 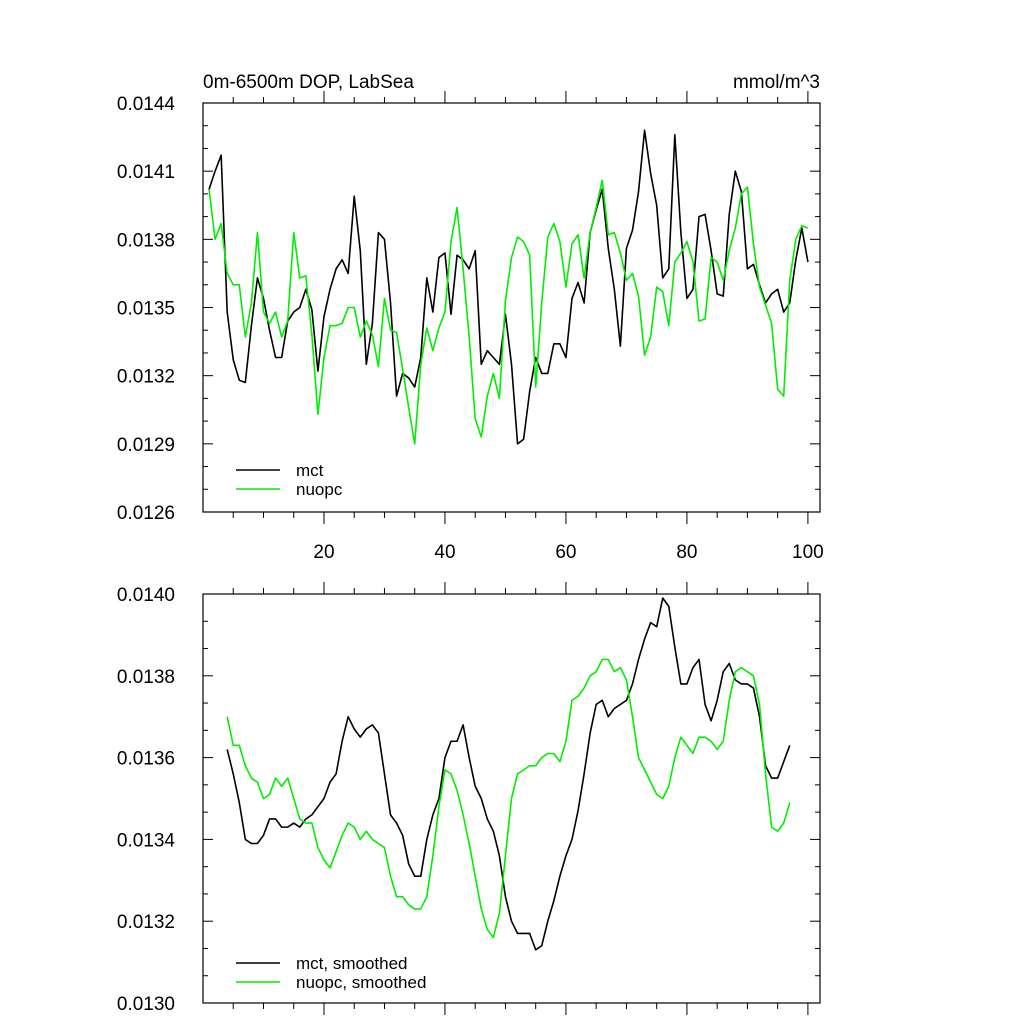 What do you see at coordinates (146, 104) in the screenshot?
I see `y-tick-label: 0.0144` at bounding box center [146, 104].